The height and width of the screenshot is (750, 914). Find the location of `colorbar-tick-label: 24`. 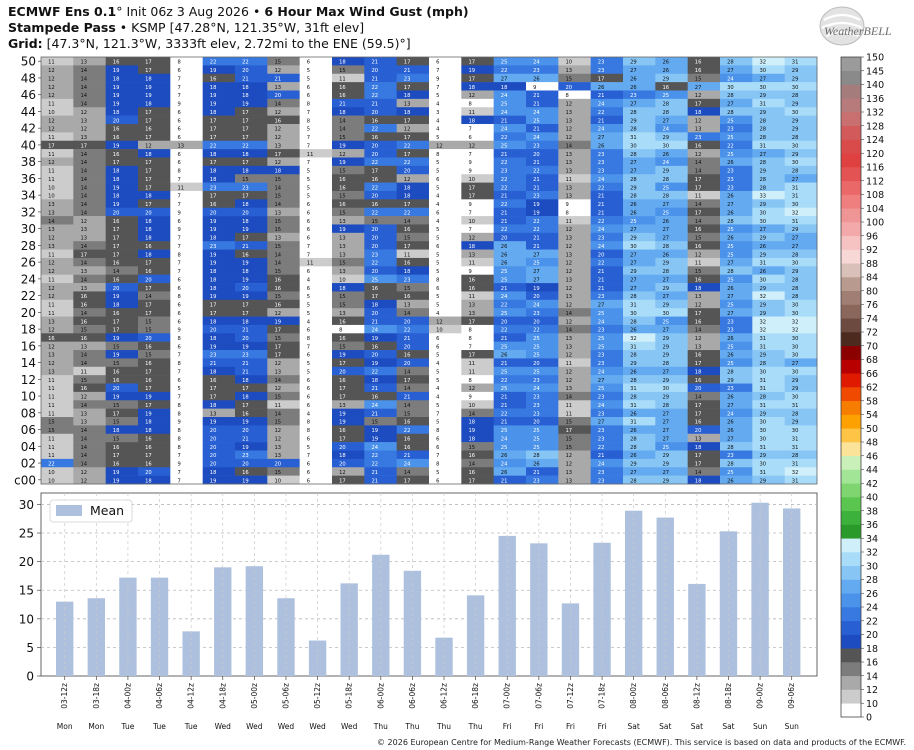

colorbar-tick-label: 24 is located at coordinates (872, 608).